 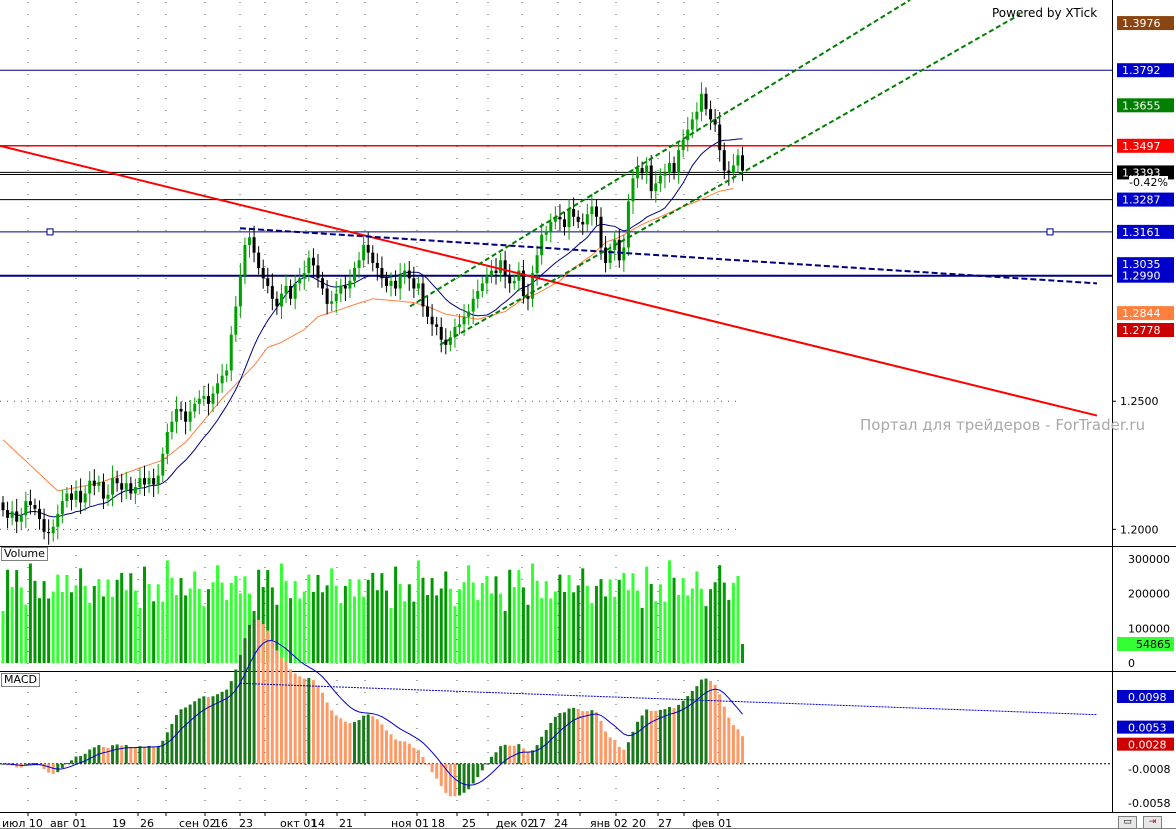 I want to click on exit-icon: ⇥, so click(x=1152, y=822).